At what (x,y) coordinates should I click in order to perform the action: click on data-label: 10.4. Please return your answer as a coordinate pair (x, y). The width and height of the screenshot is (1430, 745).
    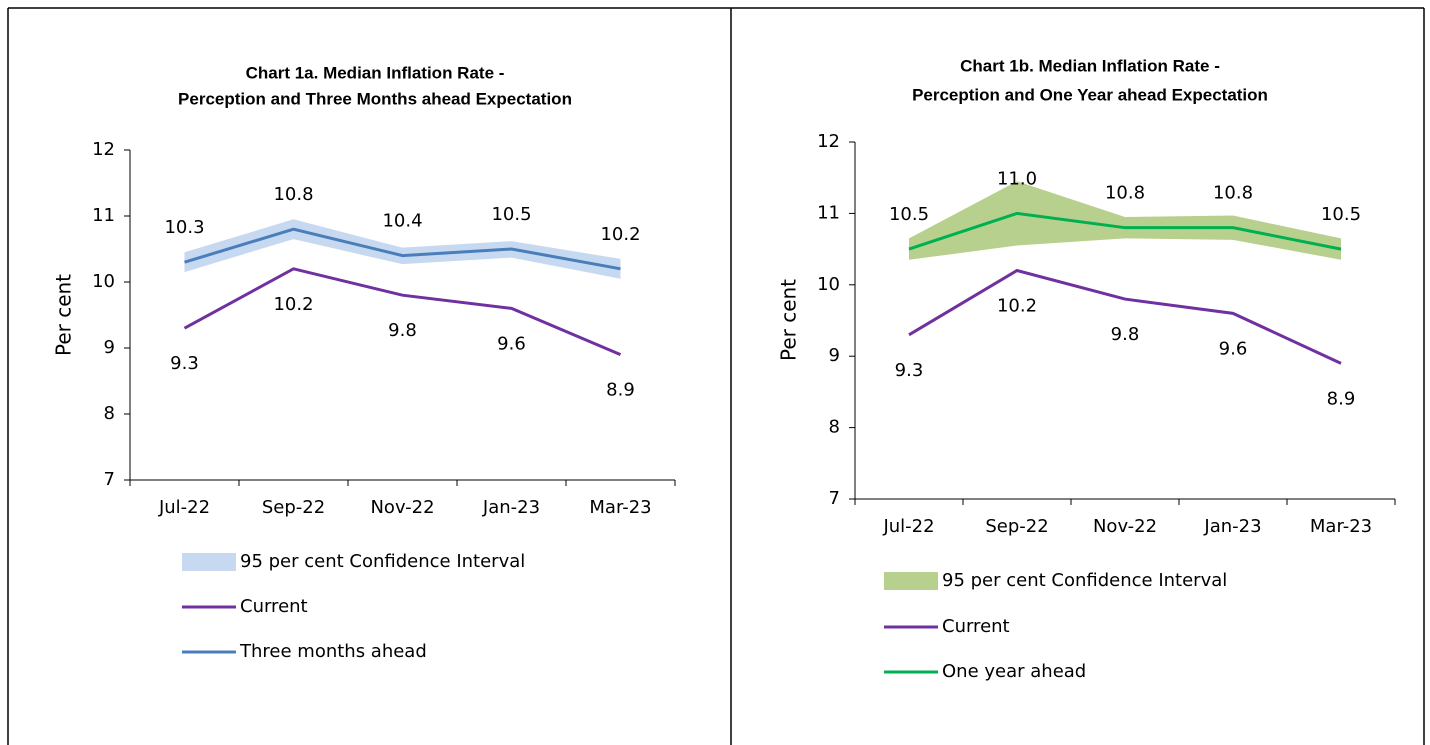
    Looking at the image, I should click on (402, 221).